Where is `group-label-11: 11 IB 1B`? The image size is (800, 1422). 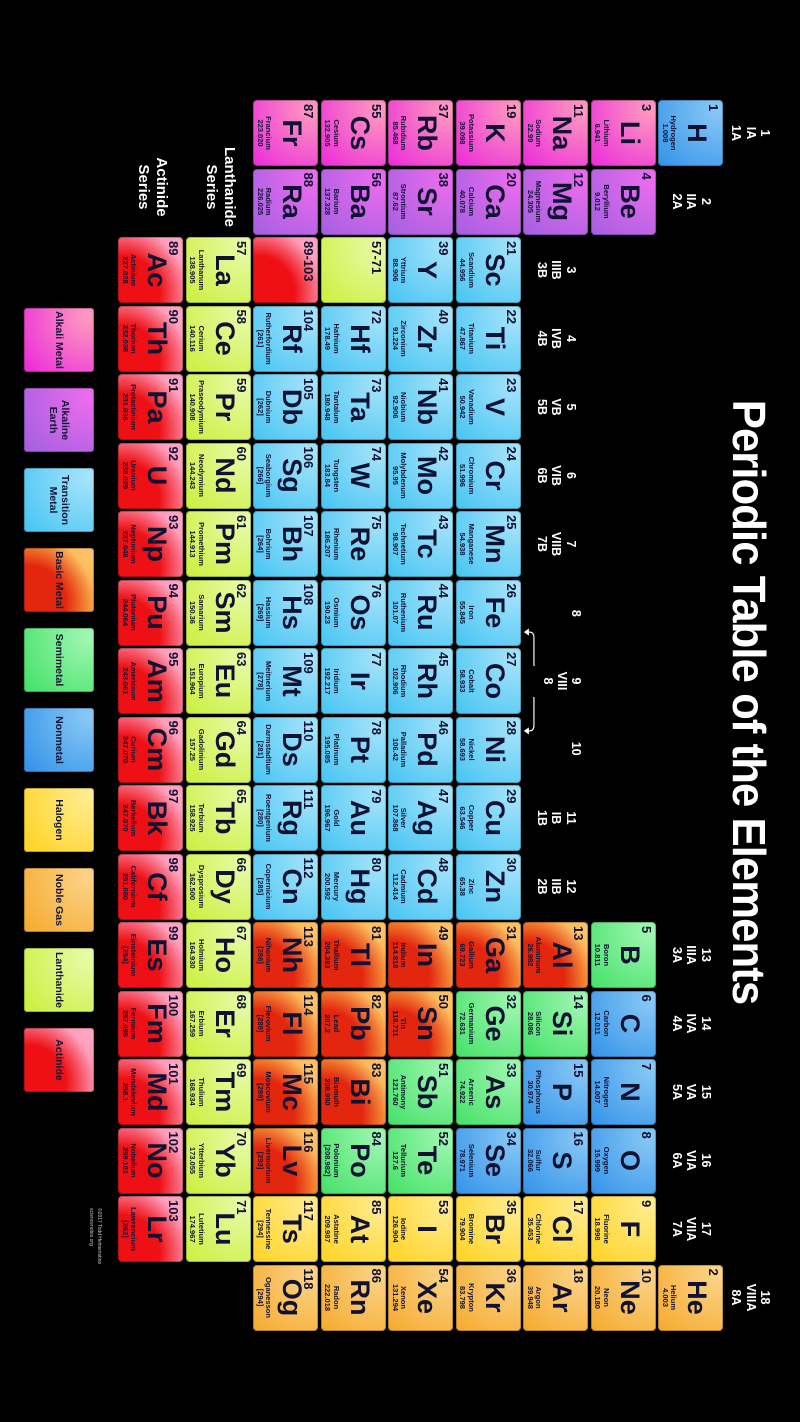 group-label-11: 11 IB 1B is located at coordinates (556, 818).